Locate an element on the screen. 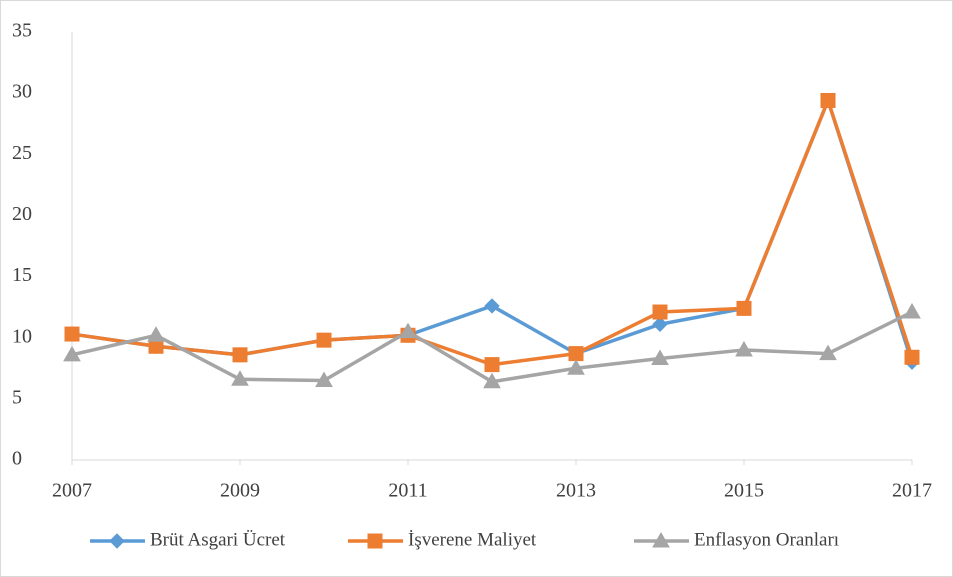 The image size is (953, 577). legend-label: İşverene Maliyet is located at coordinates (472, 539).